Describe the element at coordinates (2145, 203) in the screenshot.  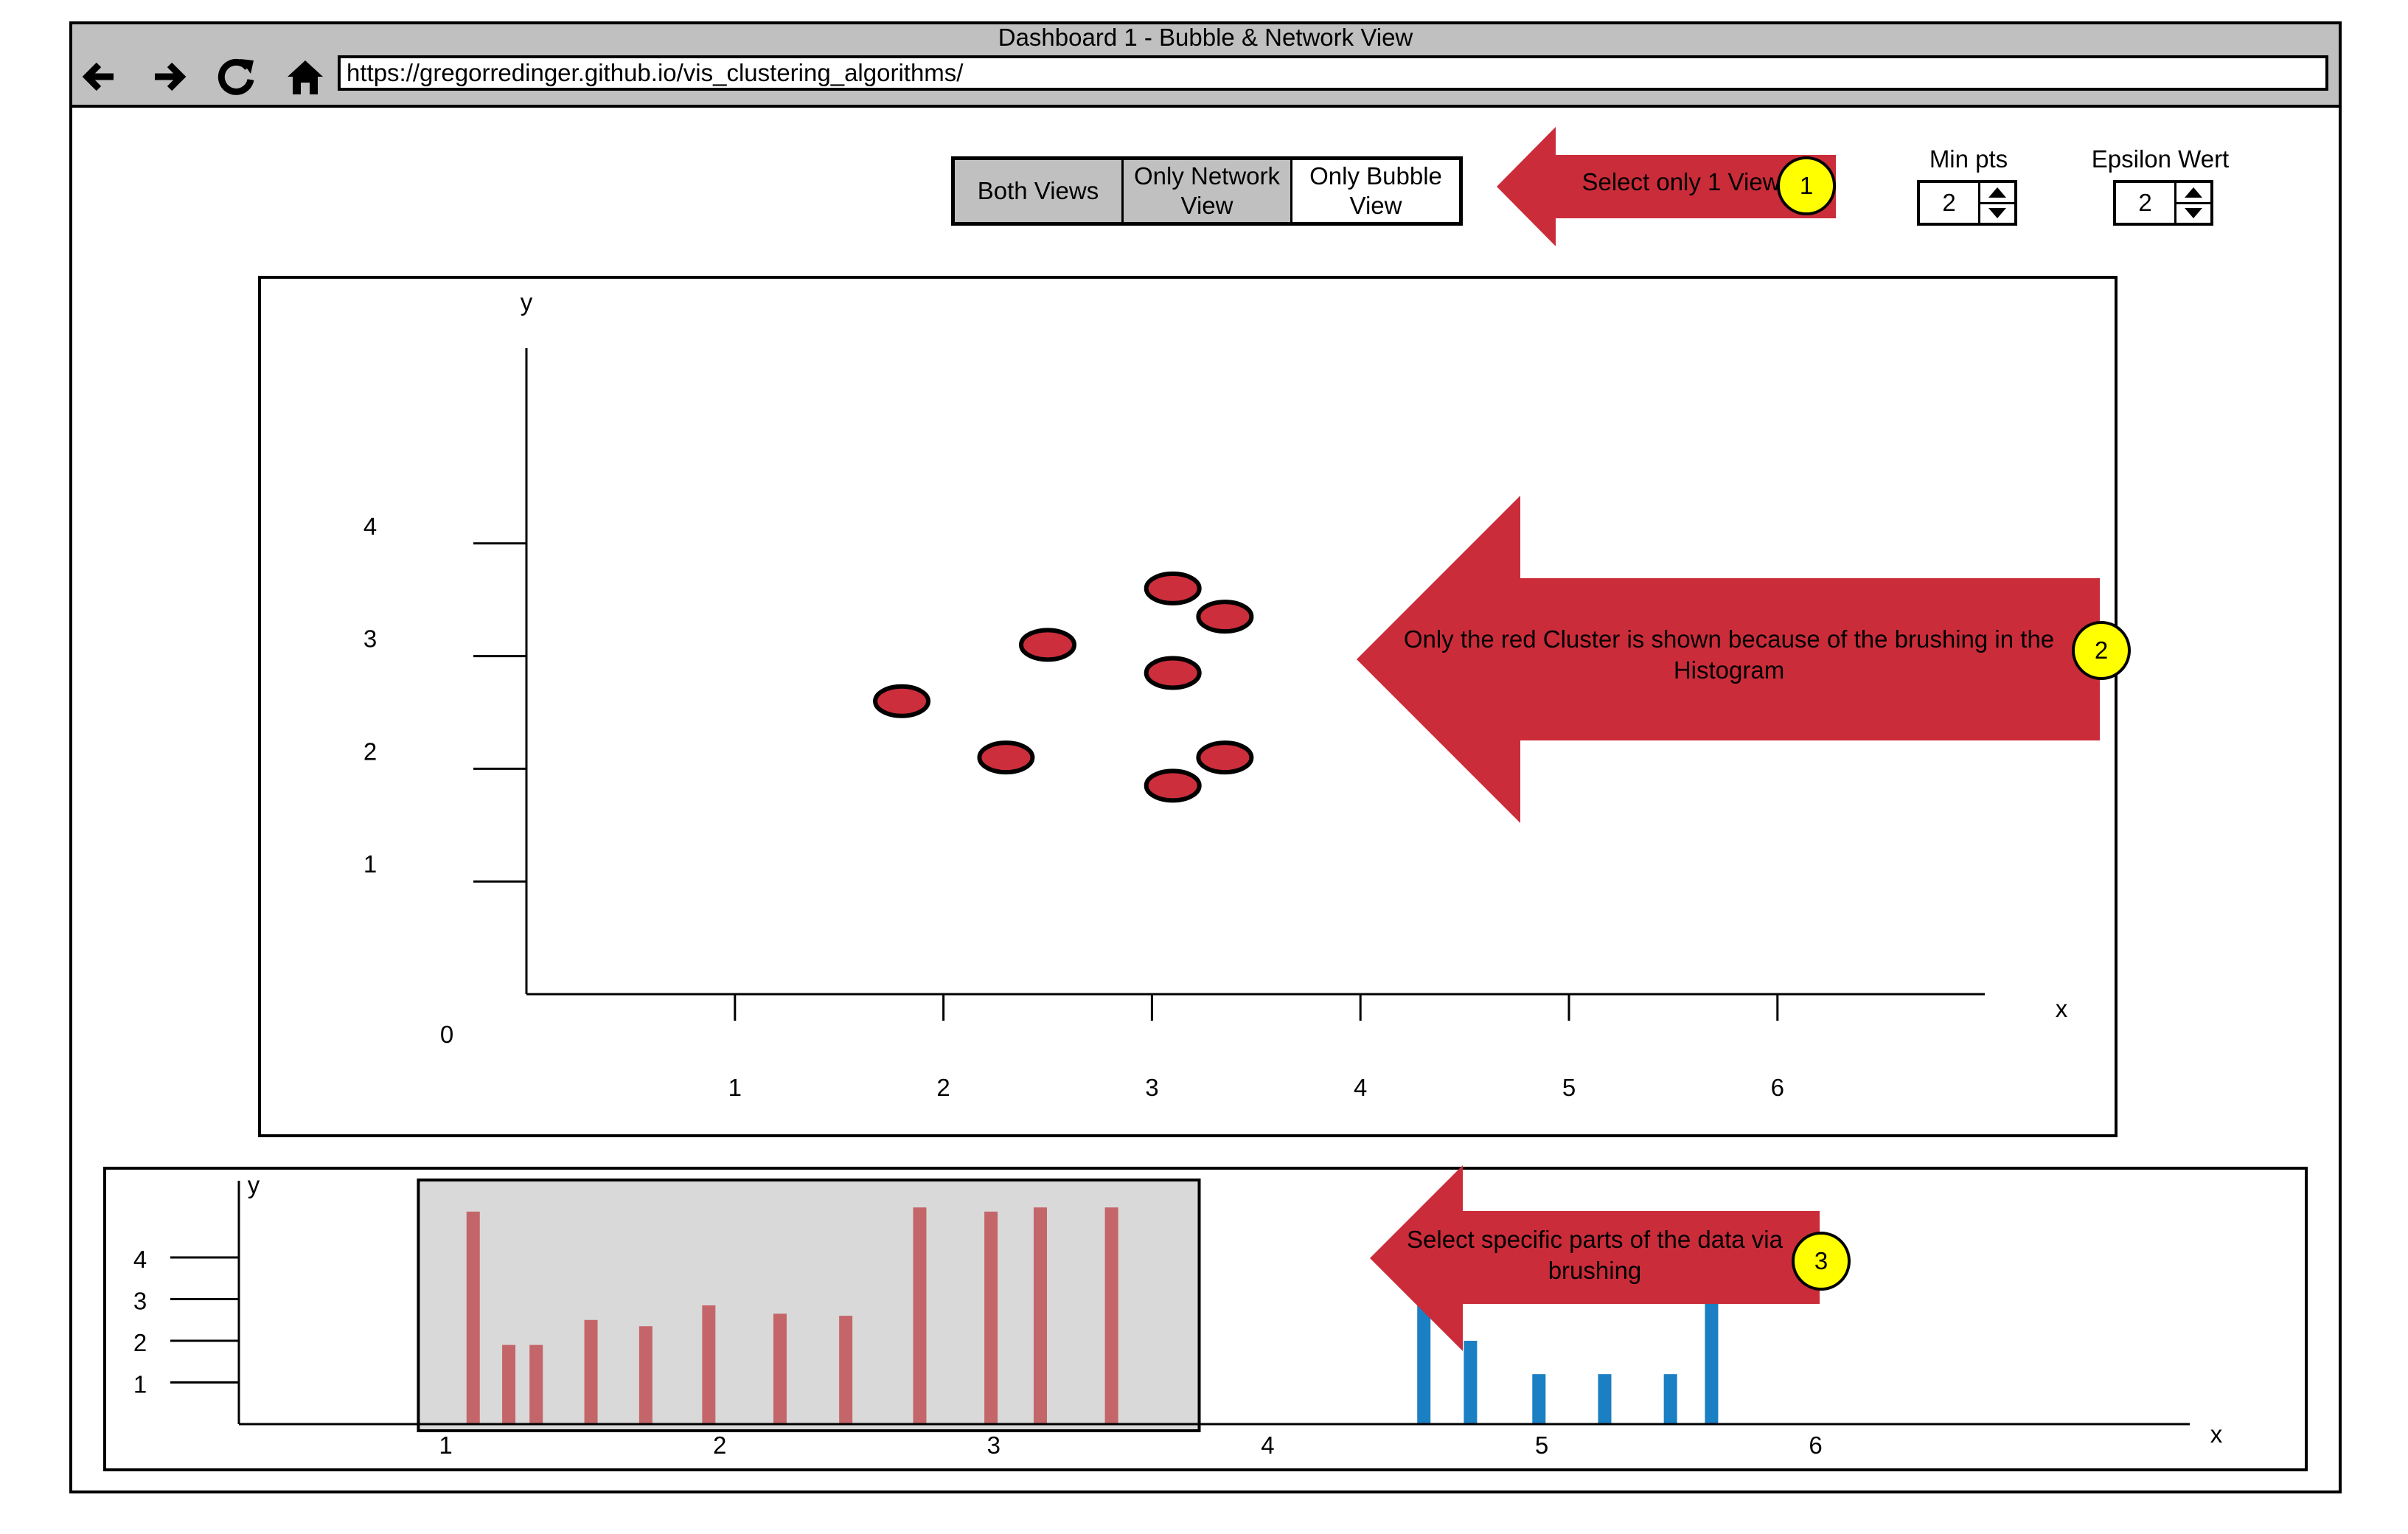
I see `epsilon-value: 2` at that location.